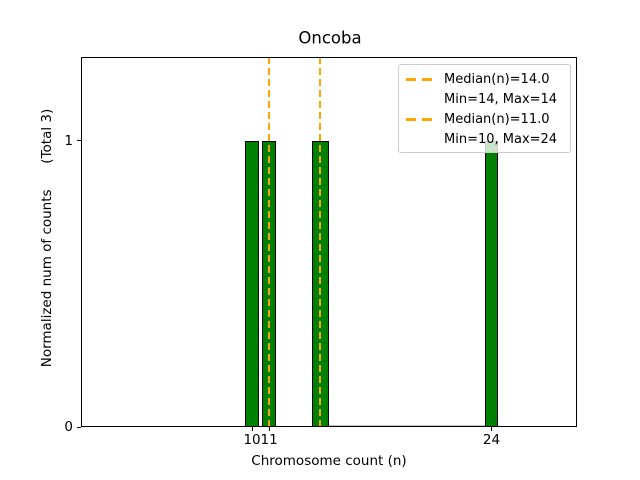 The image size is (640, 480). I want to click on x-tick-label: 24, so click(491, 440).